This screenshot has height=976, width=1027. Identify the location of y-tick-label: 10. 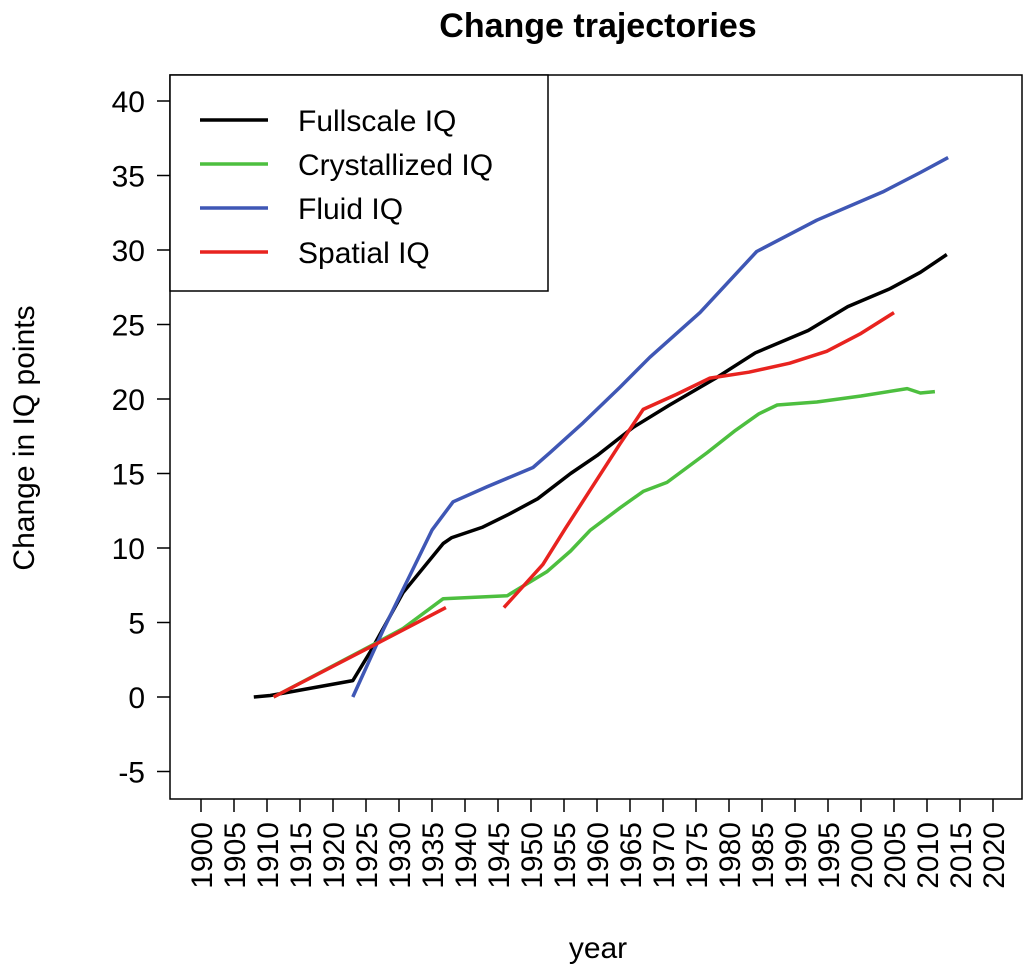
(128, 549).